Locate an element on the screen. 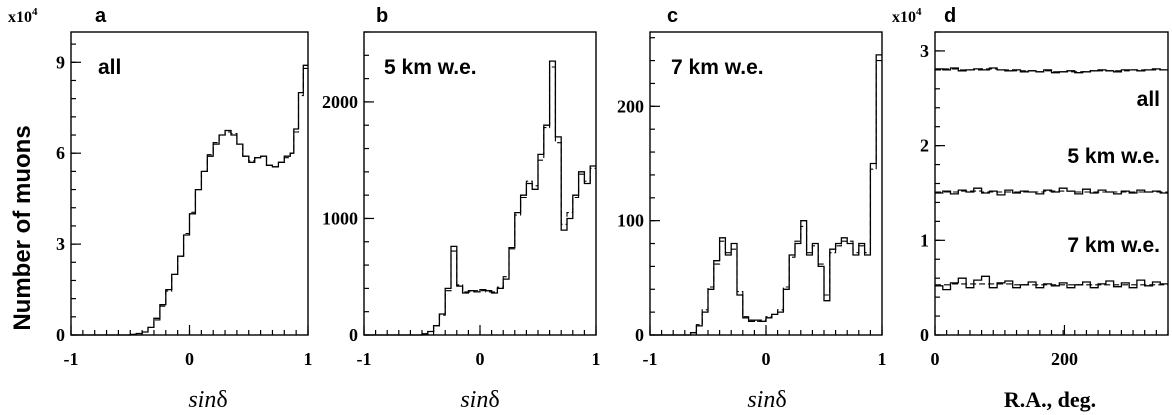 This screenshot has width=1172, height=415. panel-letter-d: d is located at coordinates (950, 16).